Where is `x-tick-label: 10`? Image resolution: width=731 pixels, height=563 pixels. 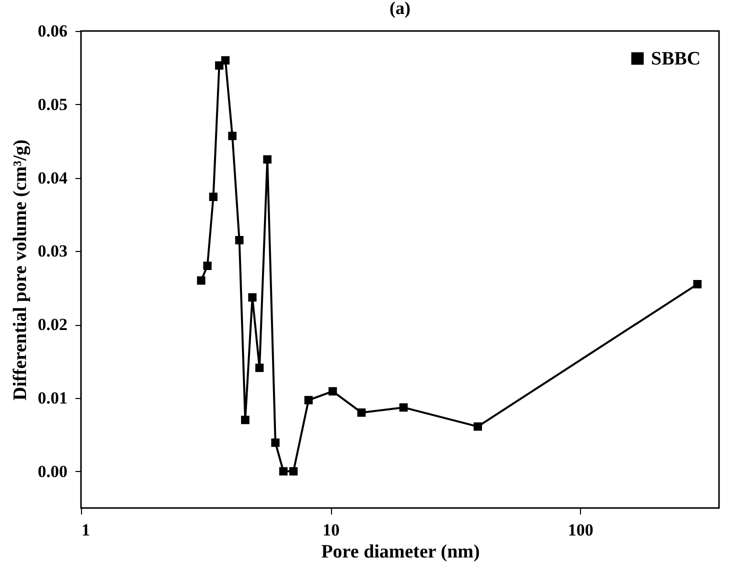
x-tick-label: 10 is located at coordinates (331, 530).